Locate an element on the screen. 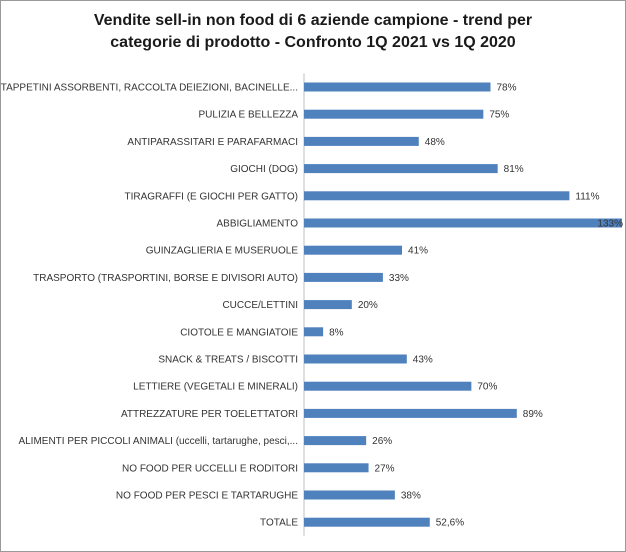 This screenshot has height=552, width=626. data-label: 26% is located at coordinates (382, 441).